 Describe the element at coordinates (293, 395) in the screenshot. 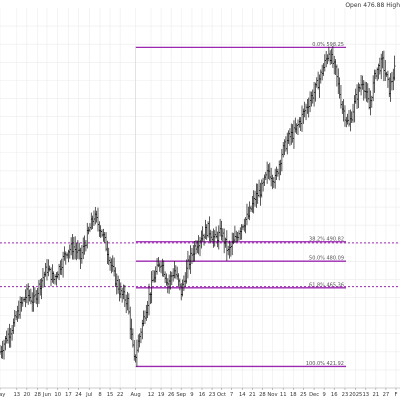

I see `x-tick-label-27: 18` at that location.